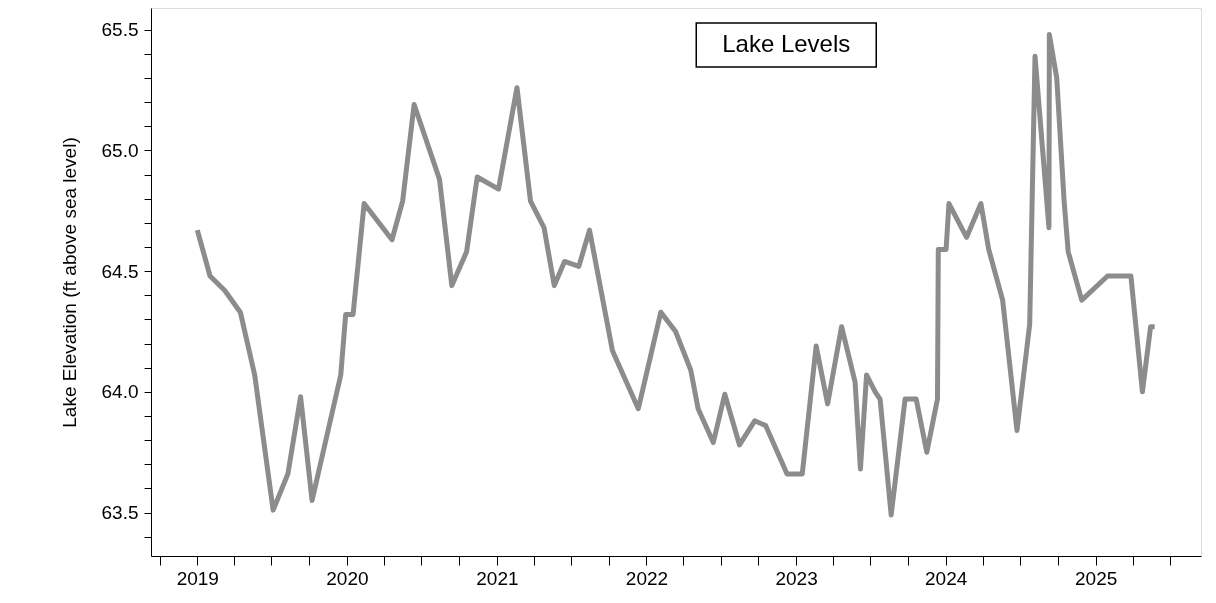 The width and height of the screenshot is (1216, 603). I want to click on x-tick-label: 2020, so click(347, 578).